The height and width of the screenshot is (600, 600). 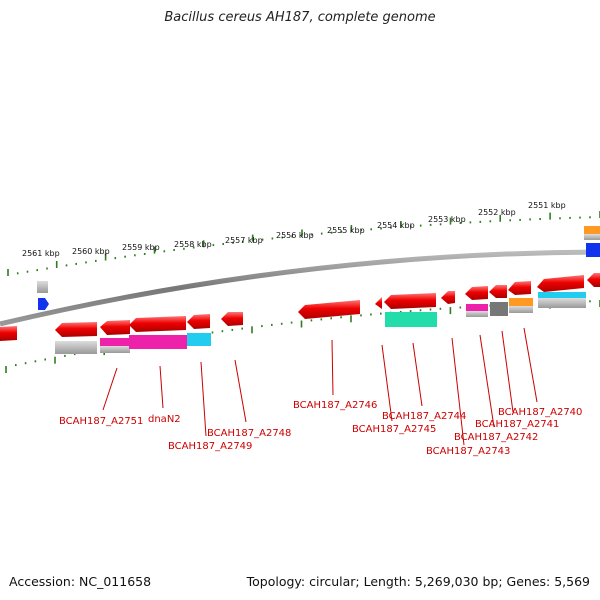 What do you see at coordinates (498, 291) in the screenshot?
I see `gene-arrow-BCAH187_A2742` at bounding box center [498, 291].